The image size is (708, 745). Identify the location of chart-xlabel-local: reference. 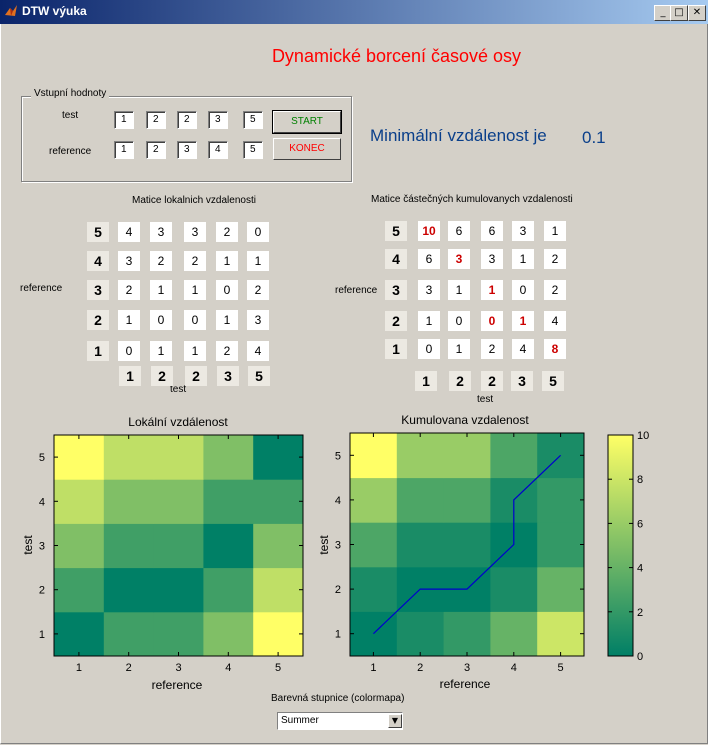
(177, 685).